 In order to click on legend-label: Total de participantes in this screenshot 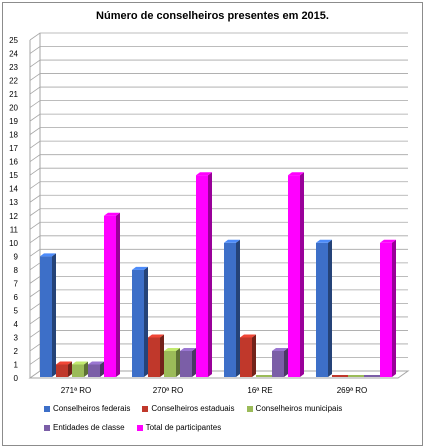, I will do `click(183, 427)`.